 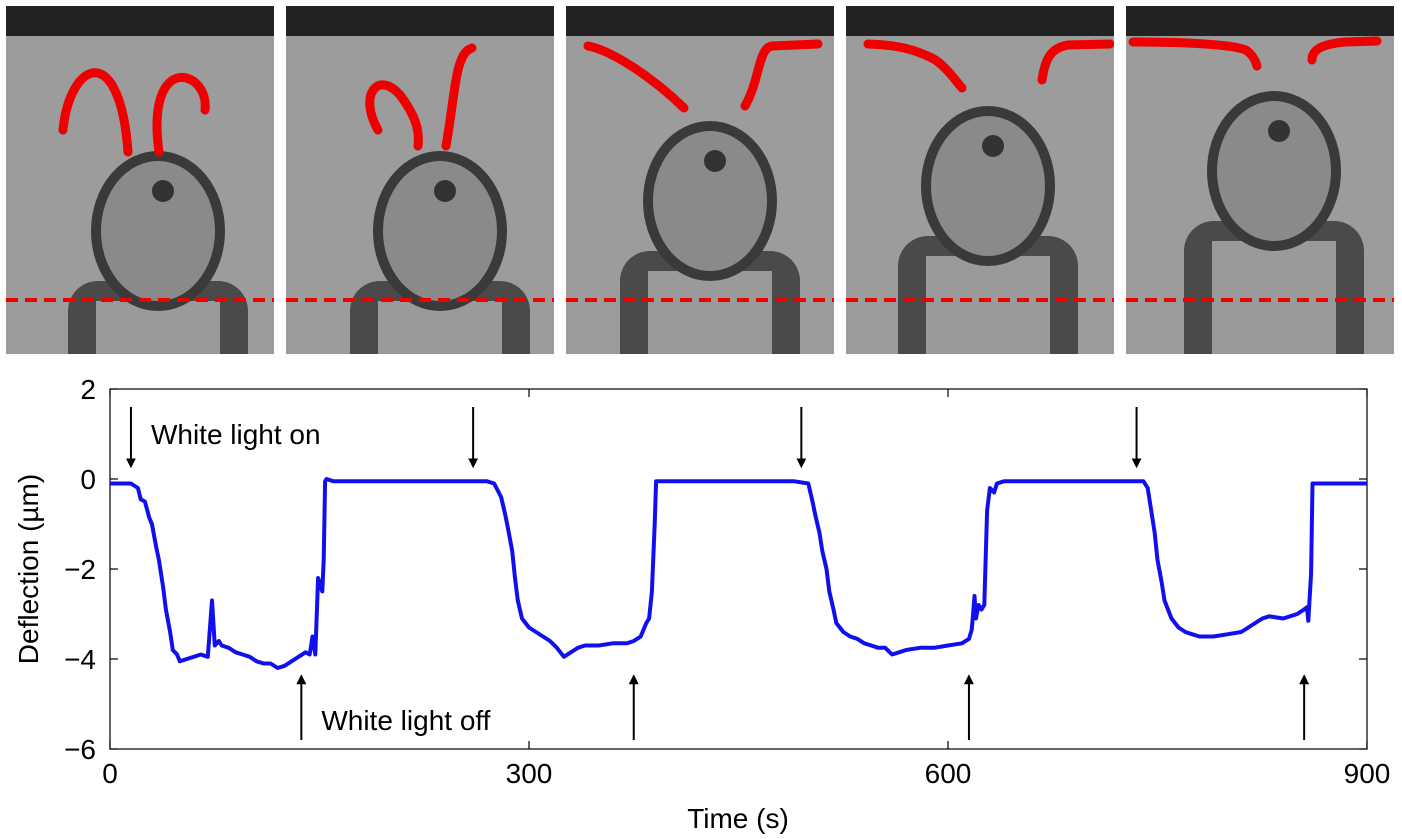 I want to click on y-tick-label: 0, so click(x=88, y=479).